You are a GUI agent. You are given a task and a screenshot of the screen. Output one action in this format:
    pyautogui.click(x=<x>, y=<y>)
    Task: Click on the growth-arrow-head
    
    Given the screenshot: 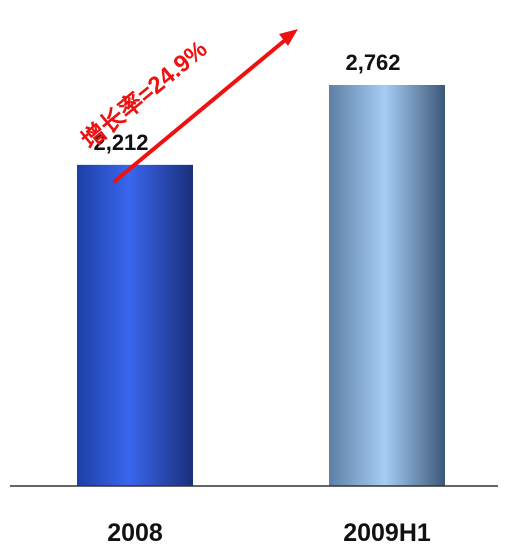 What is the action you would take?
    pyautogui.click(x=288, y=37)
    